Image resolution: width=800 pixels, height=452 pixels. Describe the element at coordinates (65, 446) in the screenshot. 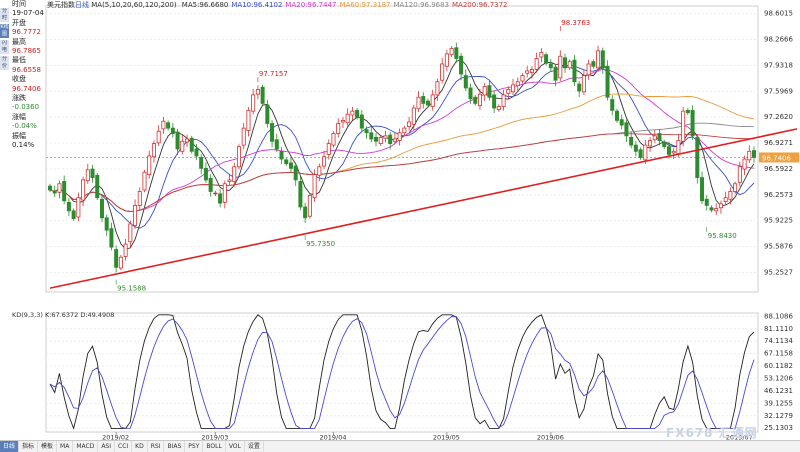

I see `toolbar-button-3: MA` at that location.